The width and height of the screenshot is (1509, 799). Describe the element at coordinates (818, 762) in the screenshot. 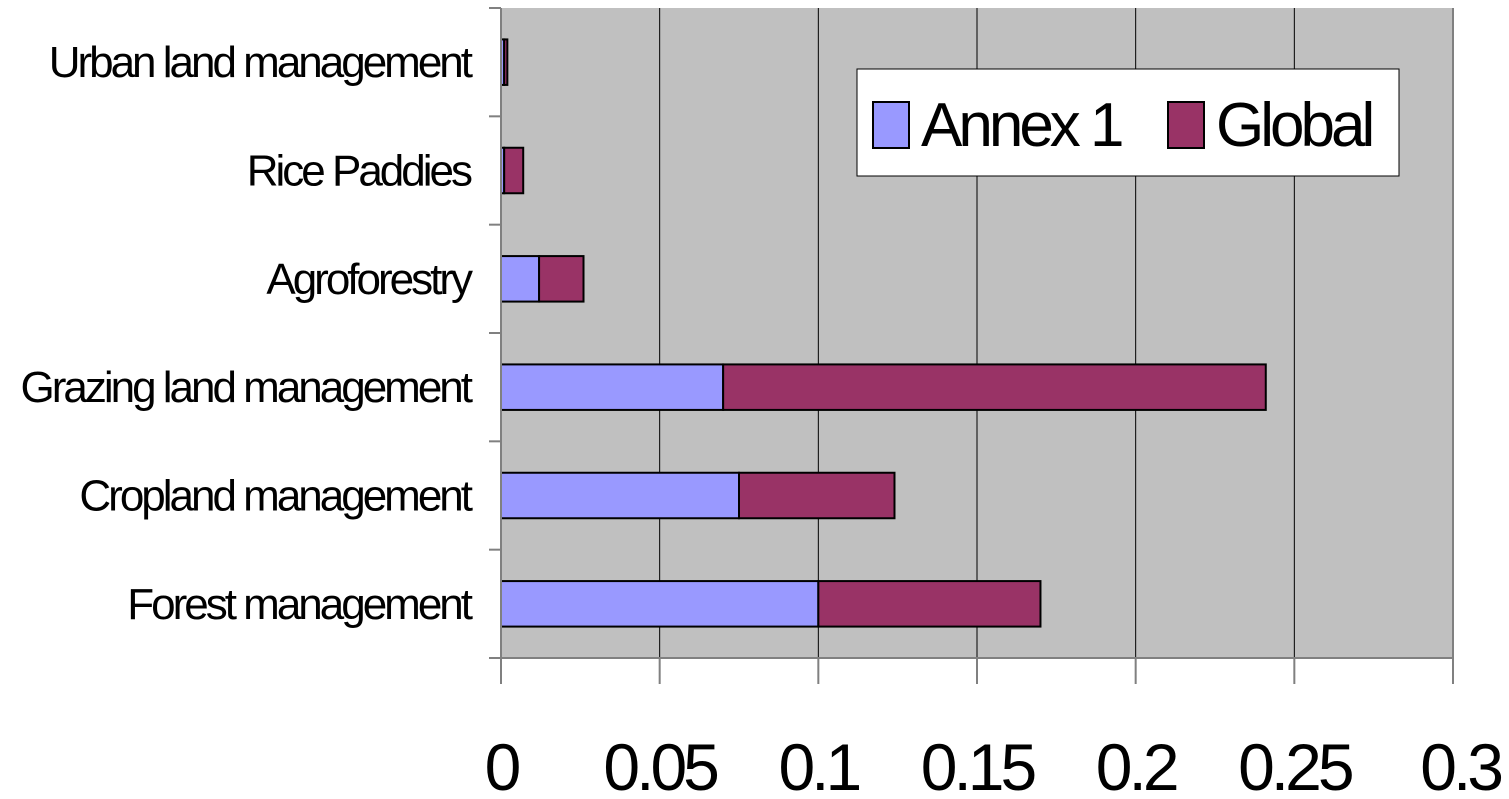

I see `x-tick-label-0_1: 0.1` at that location.